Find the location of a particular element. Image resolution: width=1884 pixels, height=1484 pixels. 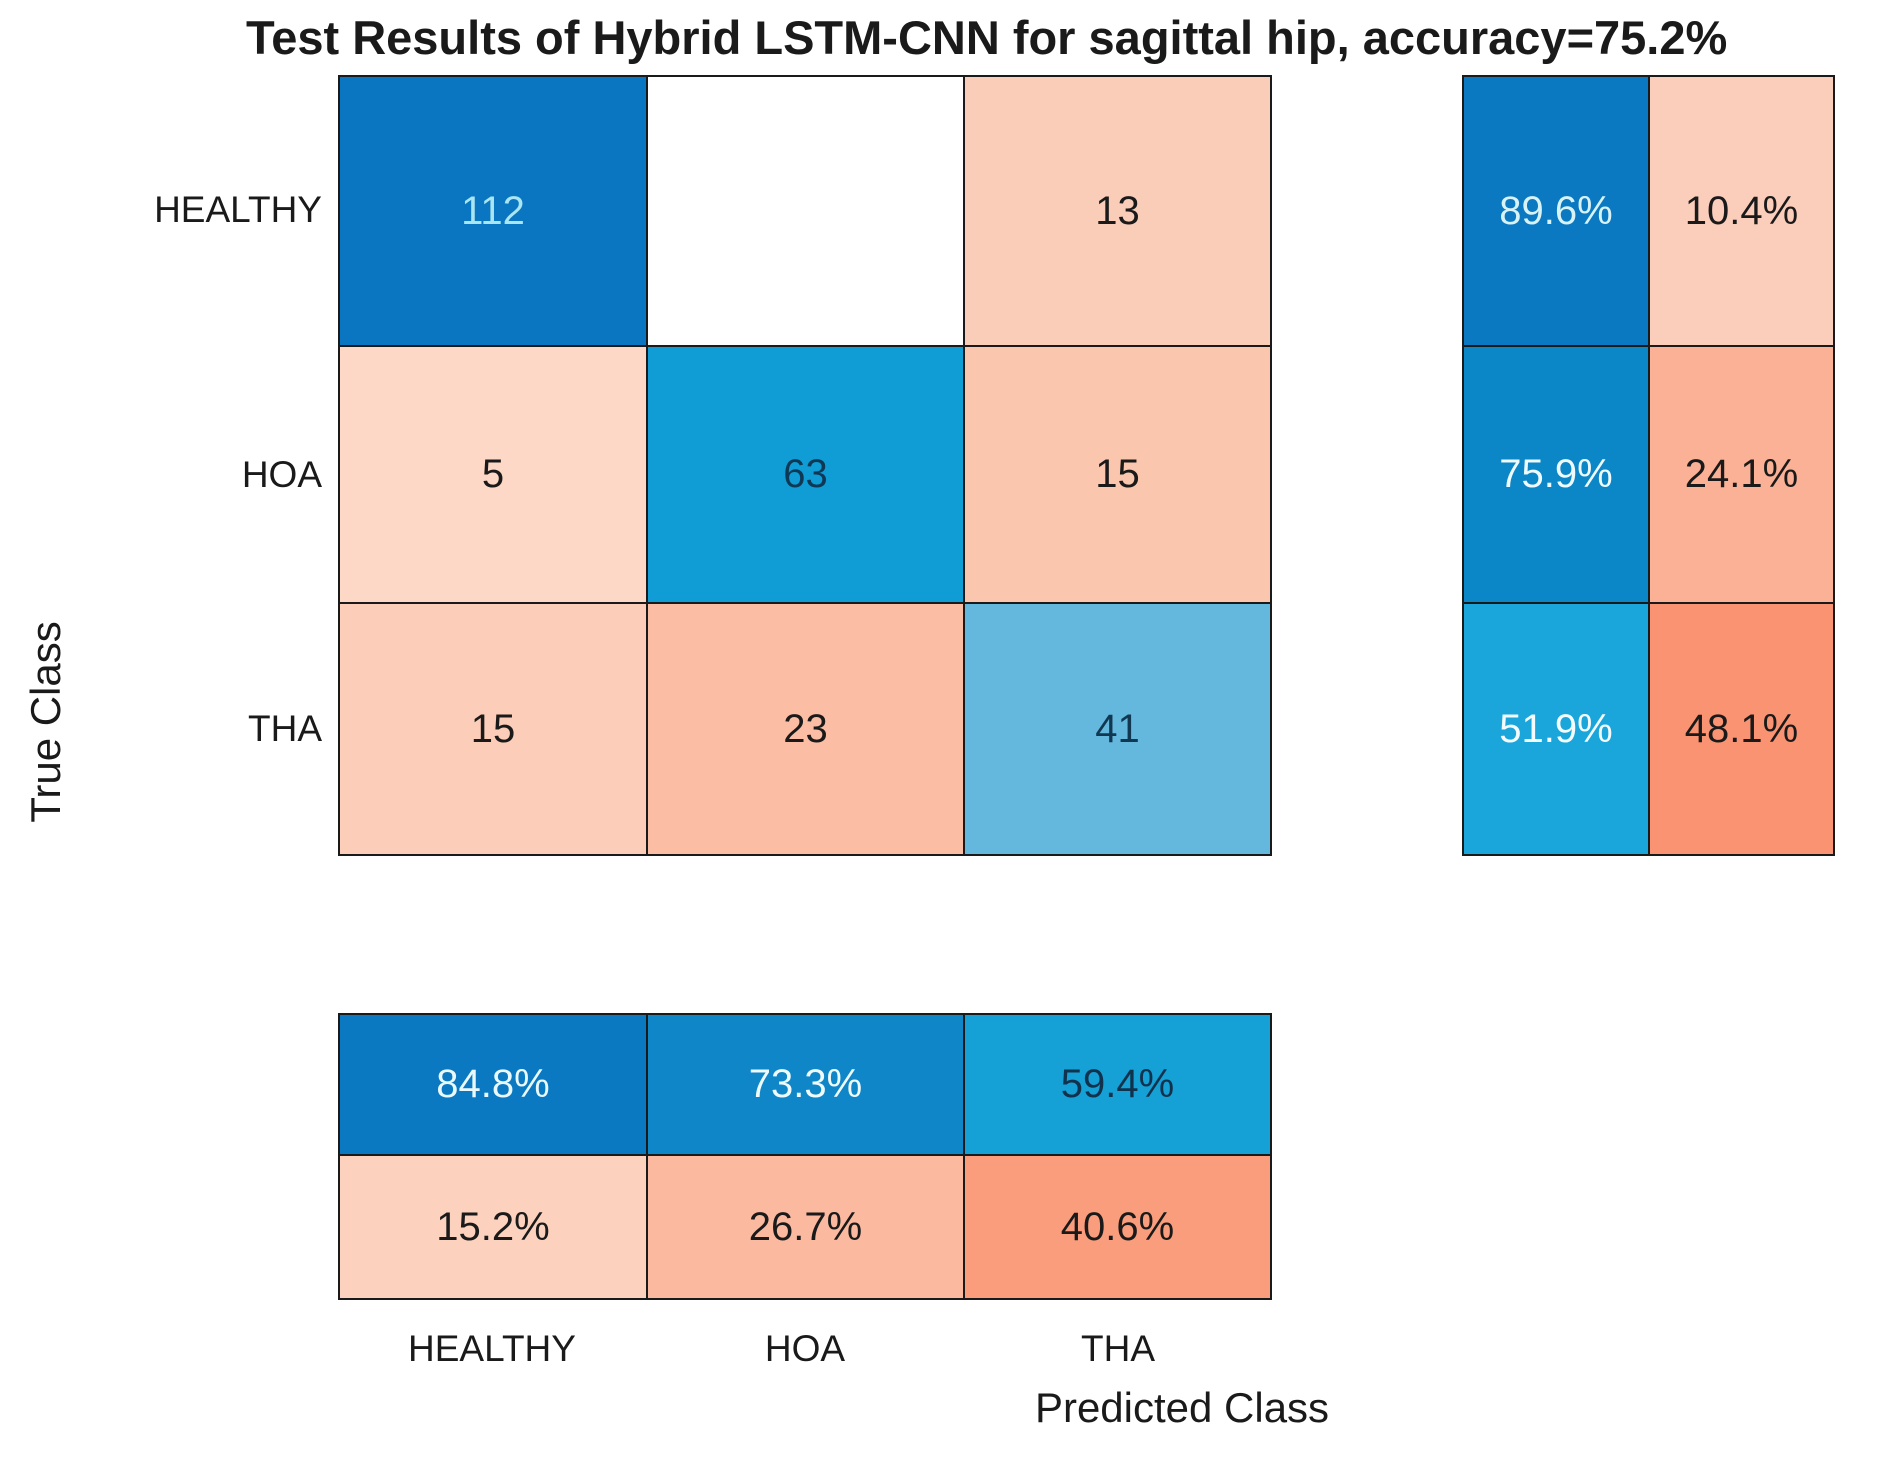

row-summary: 89.6% 10.4% 75.9% 24.1% 51.9% 48.1% is located at coordinates (1648, 465).